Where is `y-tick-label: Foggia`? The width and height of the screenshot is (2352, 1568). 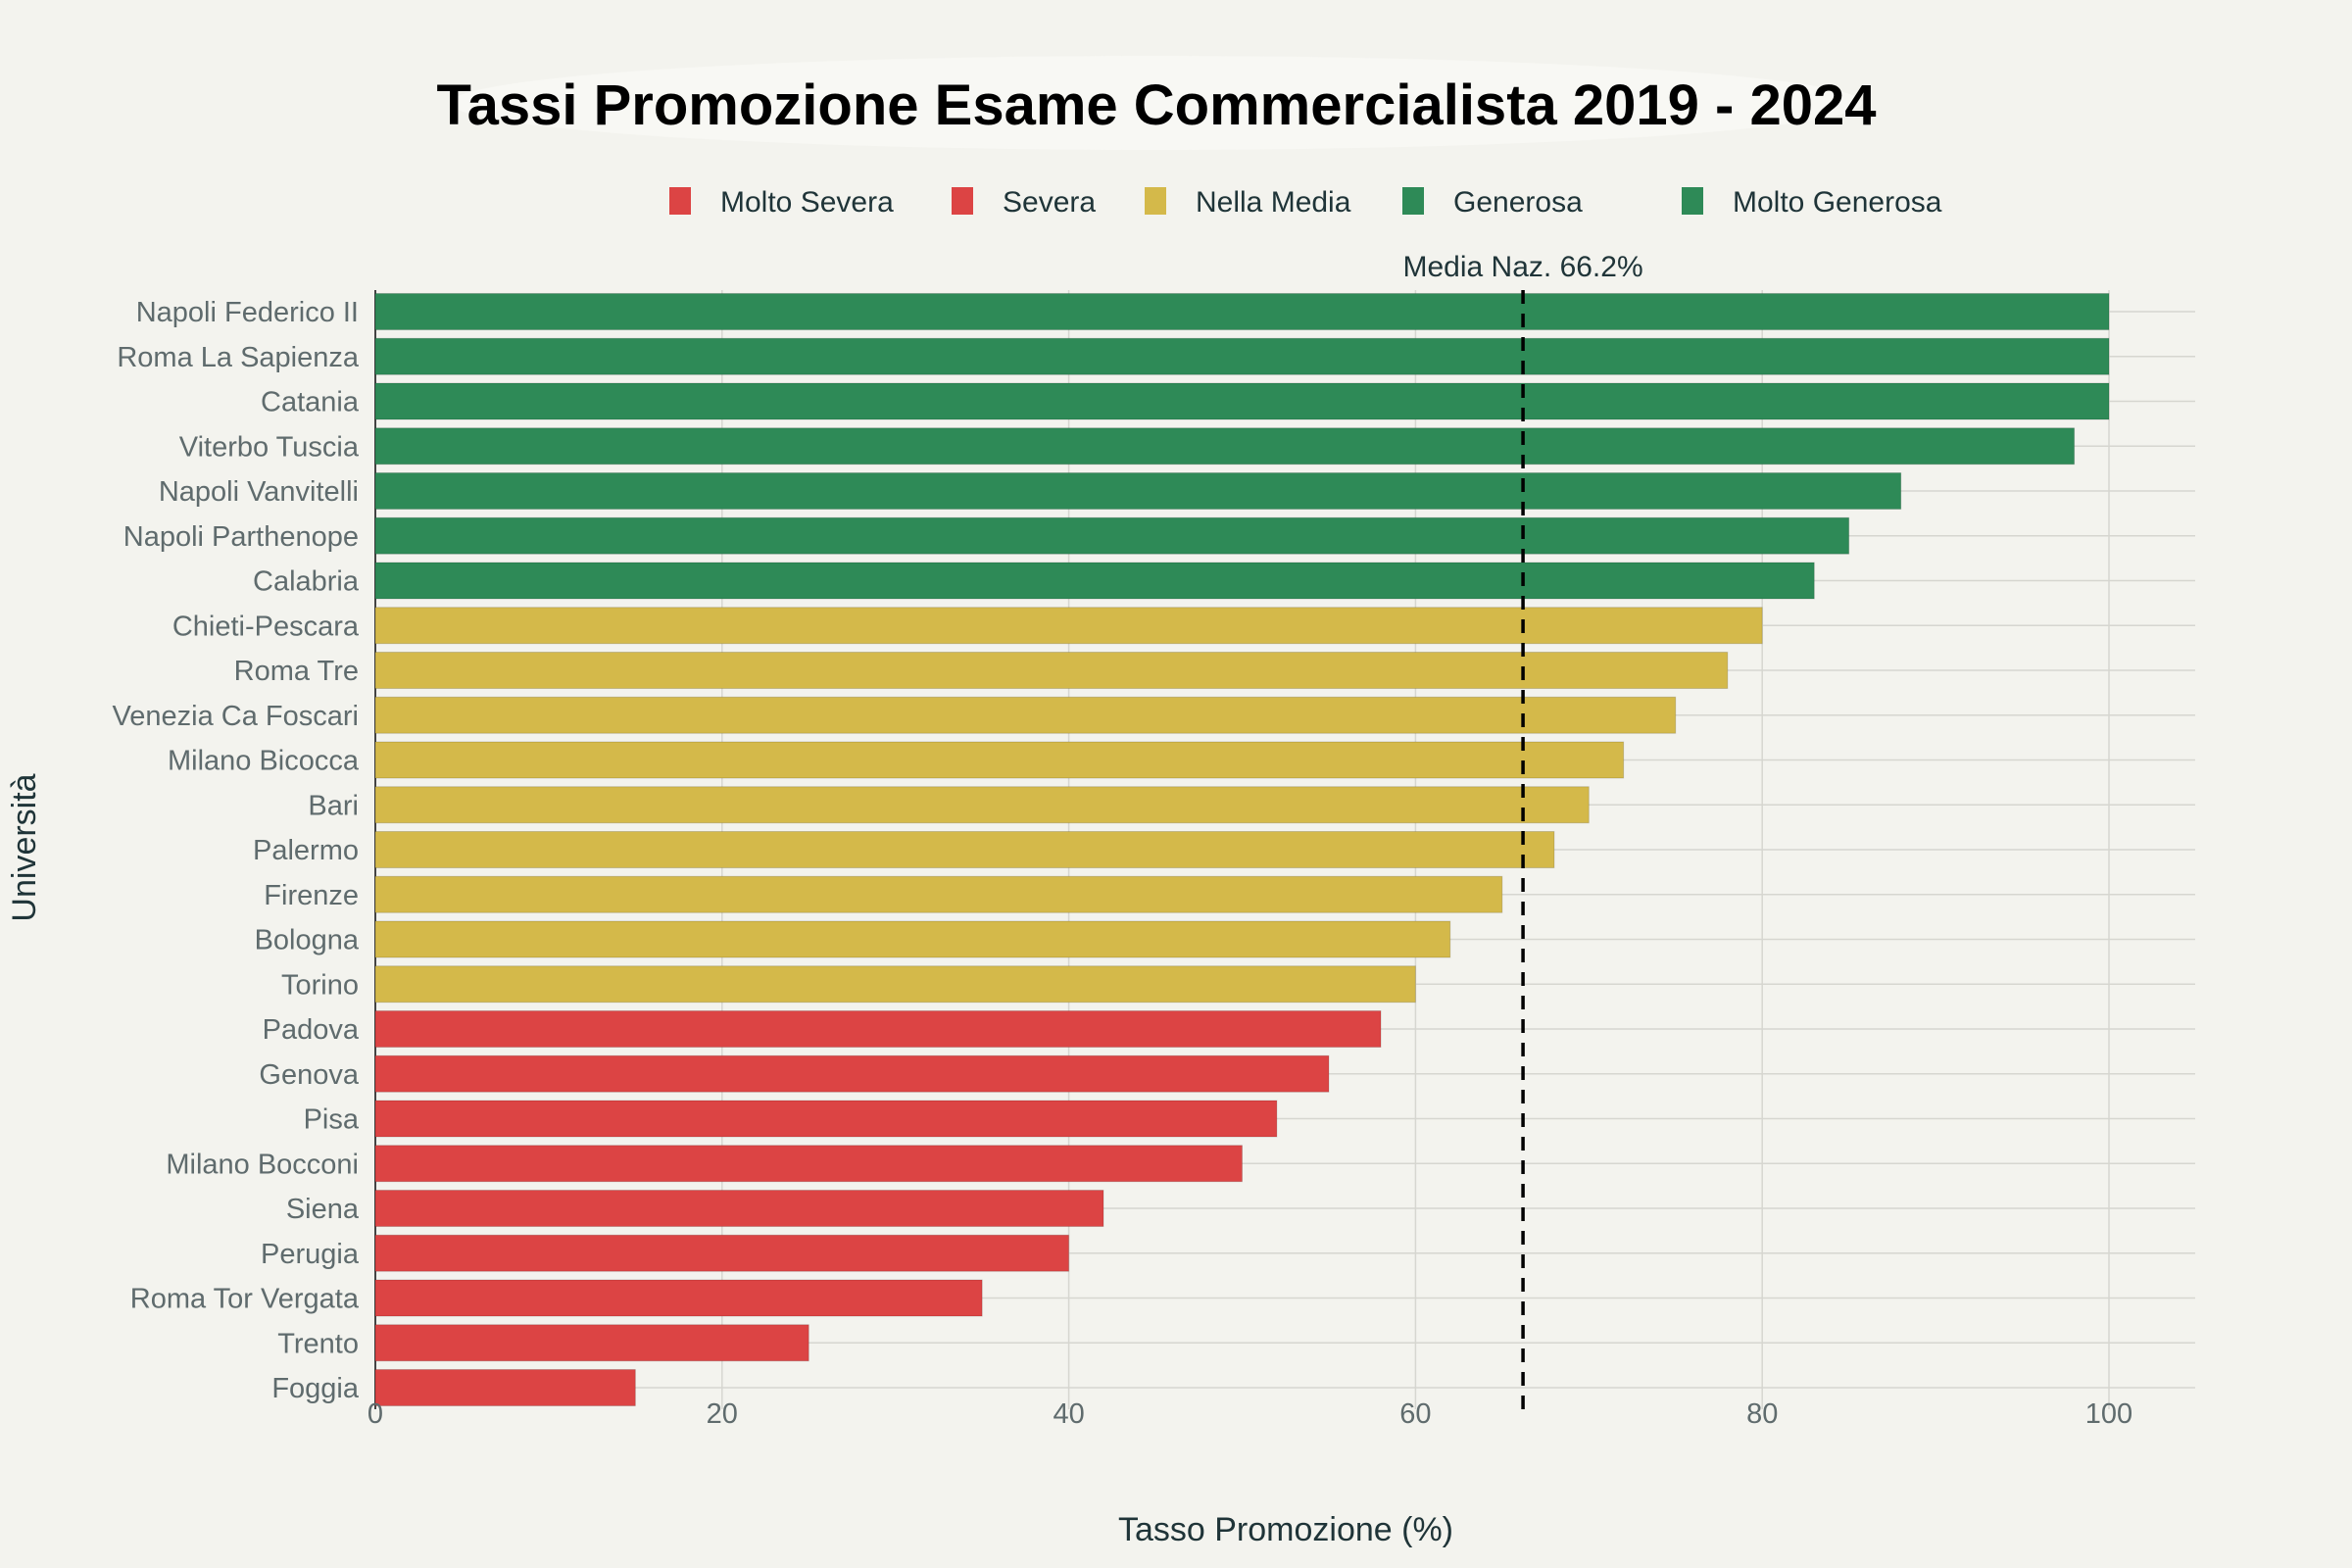
y-tick-label: Foggia is located at coordinates (315, 1388).